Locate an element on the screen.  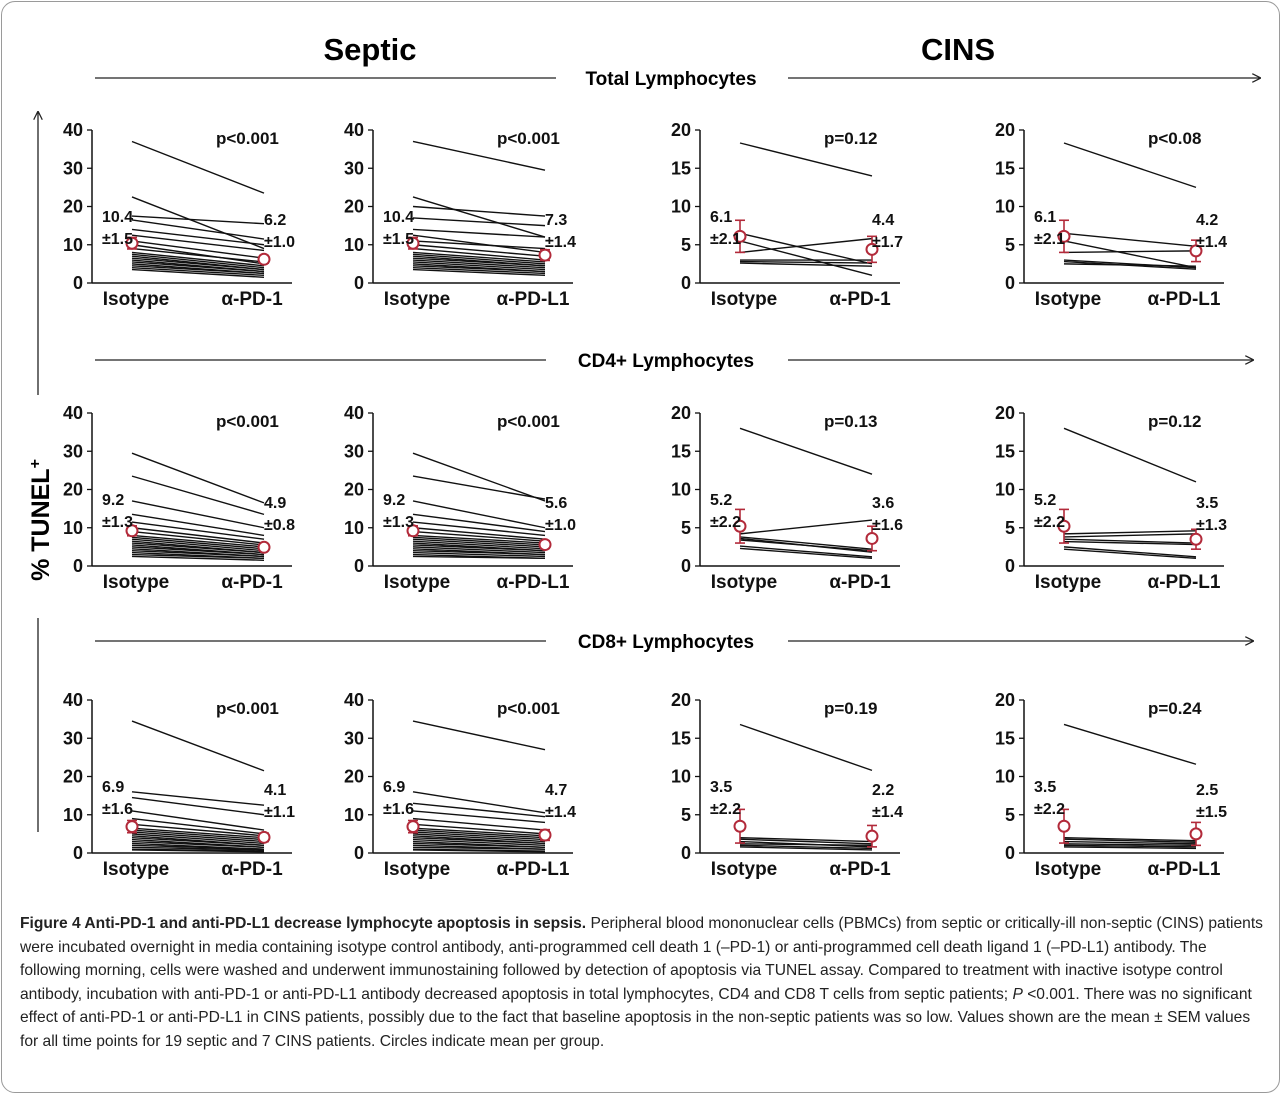
group-title-septic: Septic is located at coordinates (369, 49).